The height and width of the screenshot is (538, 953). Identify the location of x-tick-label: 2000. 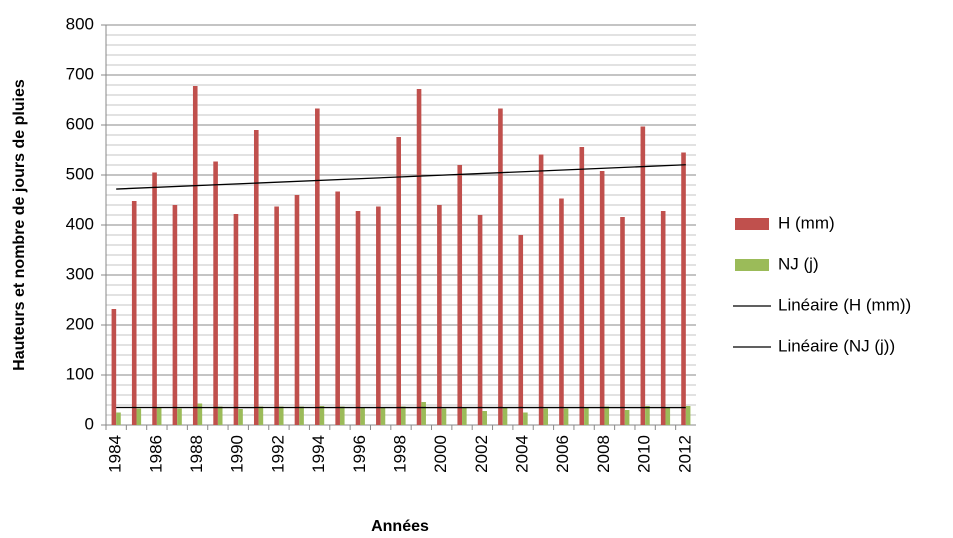
(440, 454).